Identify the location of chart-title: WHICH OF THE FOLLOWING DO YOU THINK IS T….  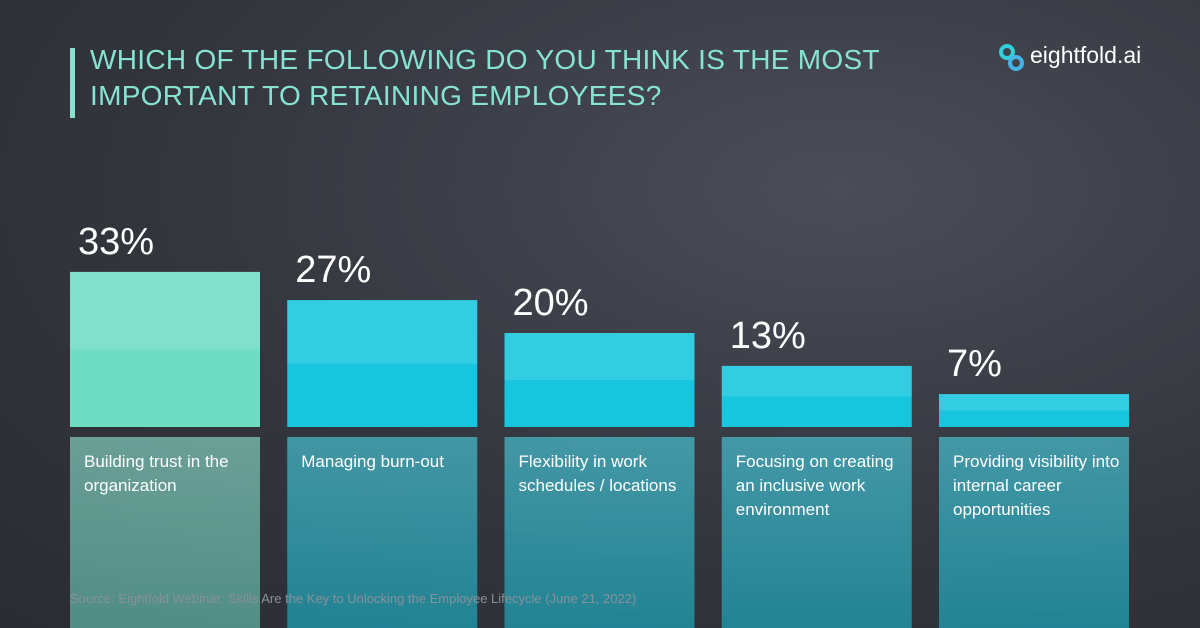
(485, 77).